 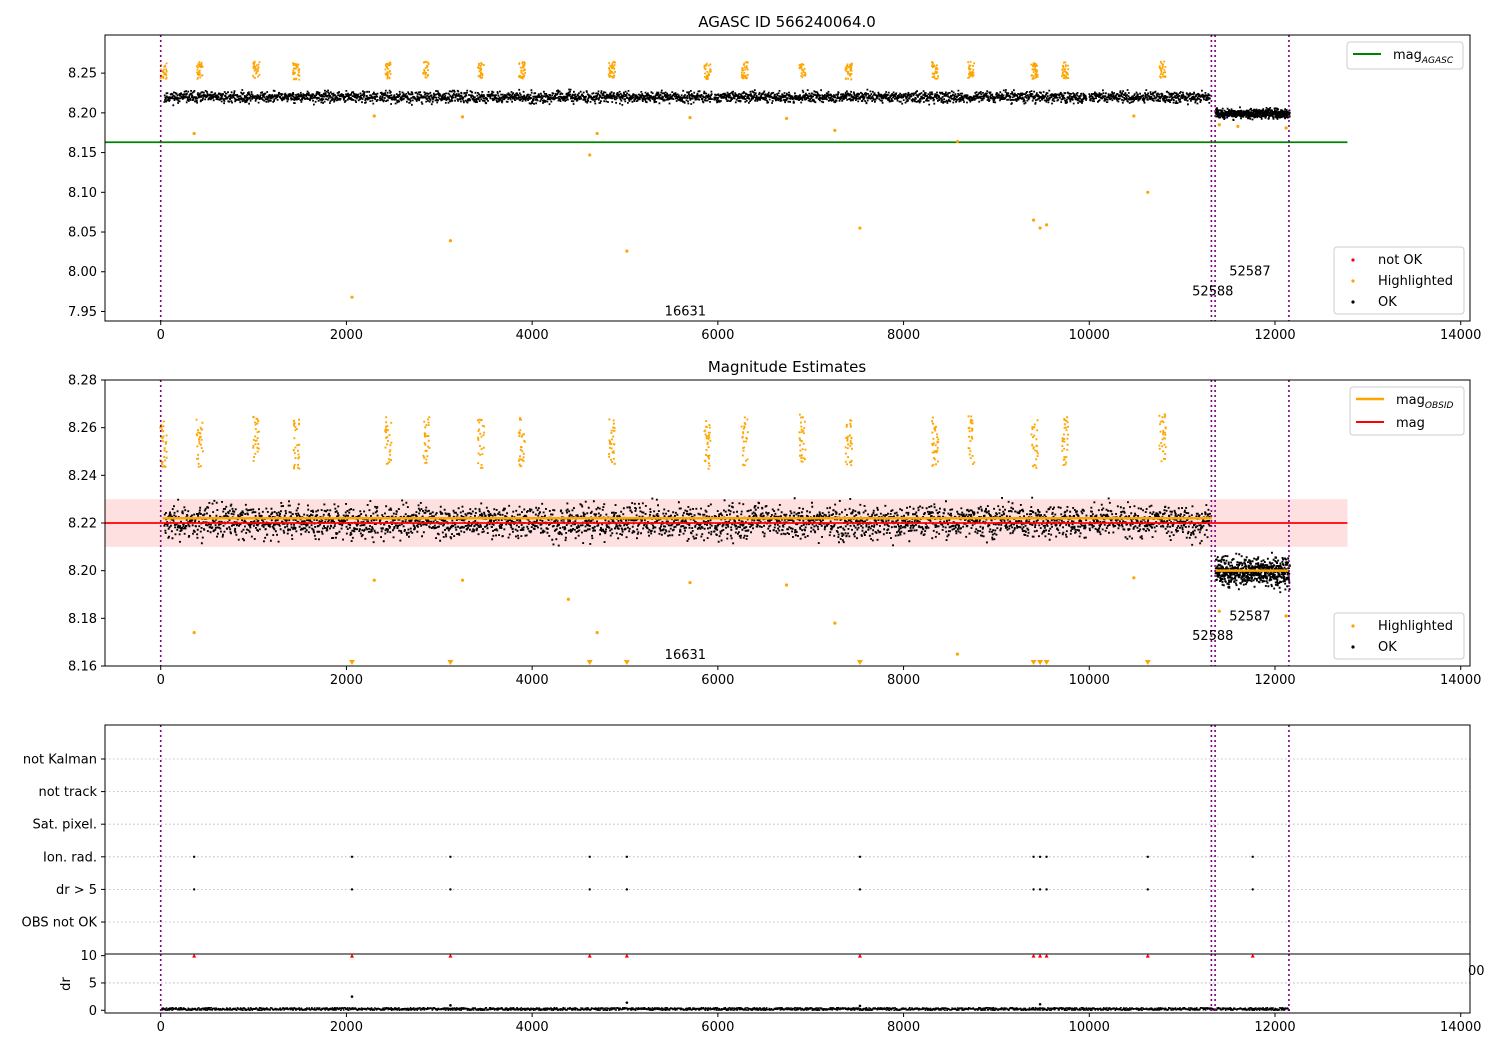 What do you see at coordinates (1212, 636) in the screenshot?
I see `obsid-annotation: 52588` at bounding box center [1212, 636].